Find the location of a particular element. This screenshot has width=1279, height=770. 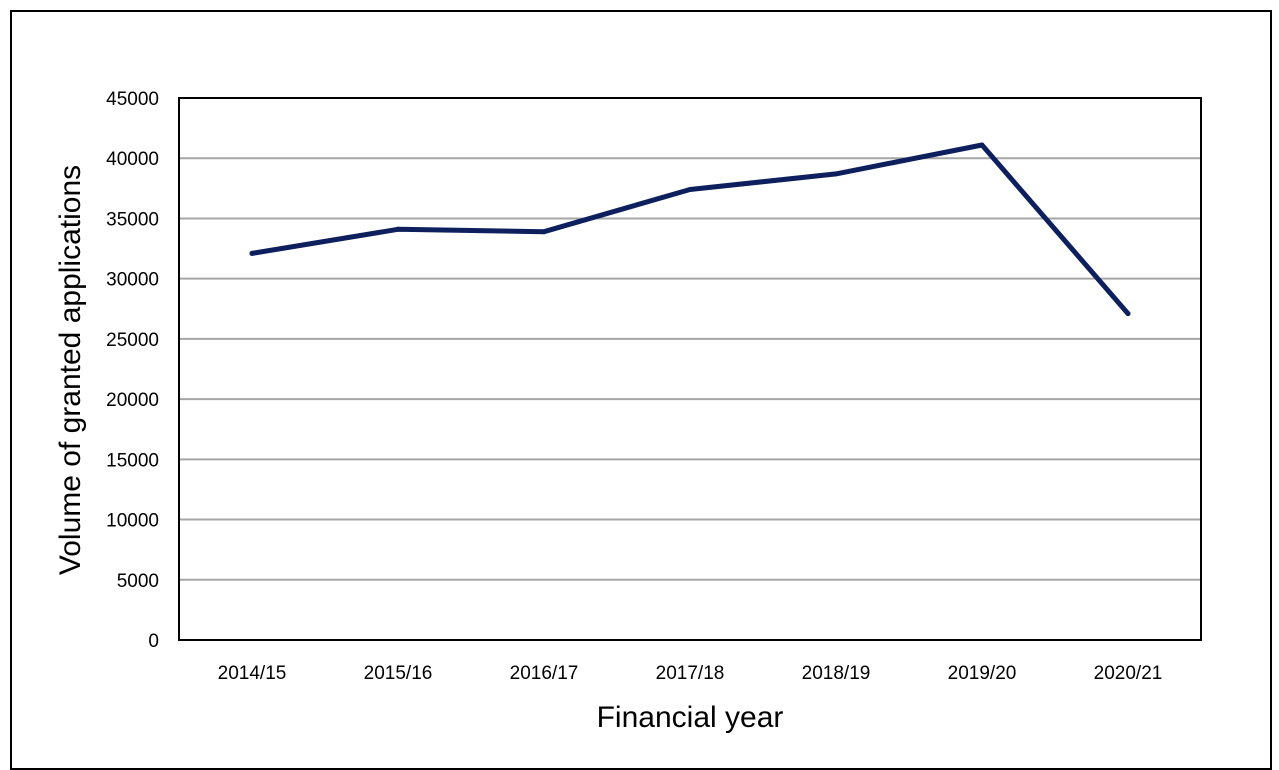

x-tick-label: 2018/19 is located at coordinates (836, 673).